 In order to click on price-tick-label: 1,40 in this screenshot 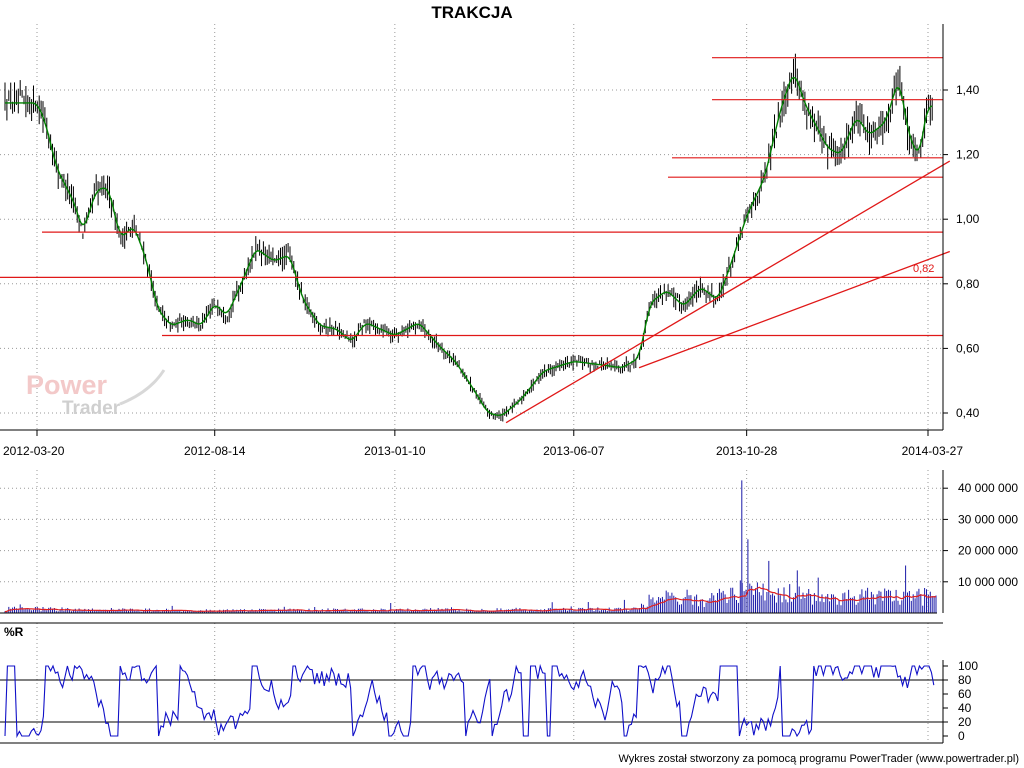, I will do `click(968, 90)`.